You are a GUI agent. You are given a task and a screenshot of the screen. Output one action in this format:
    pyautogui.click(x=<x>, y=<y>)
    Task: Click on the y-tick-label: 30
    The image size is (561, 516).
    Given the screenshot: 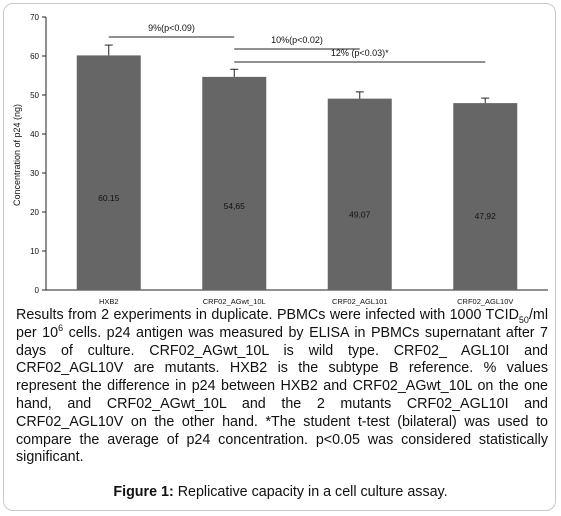 What is the action you would take?
    pyautogui.click(x=34, y=173)
    